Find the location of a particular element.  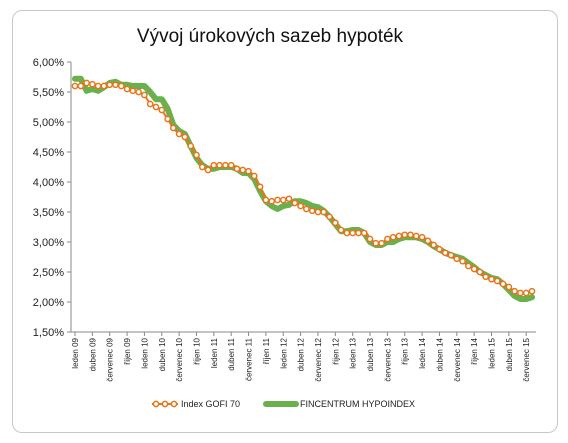

y-tick-label: 4,00% is located at coordinates (48, 183).